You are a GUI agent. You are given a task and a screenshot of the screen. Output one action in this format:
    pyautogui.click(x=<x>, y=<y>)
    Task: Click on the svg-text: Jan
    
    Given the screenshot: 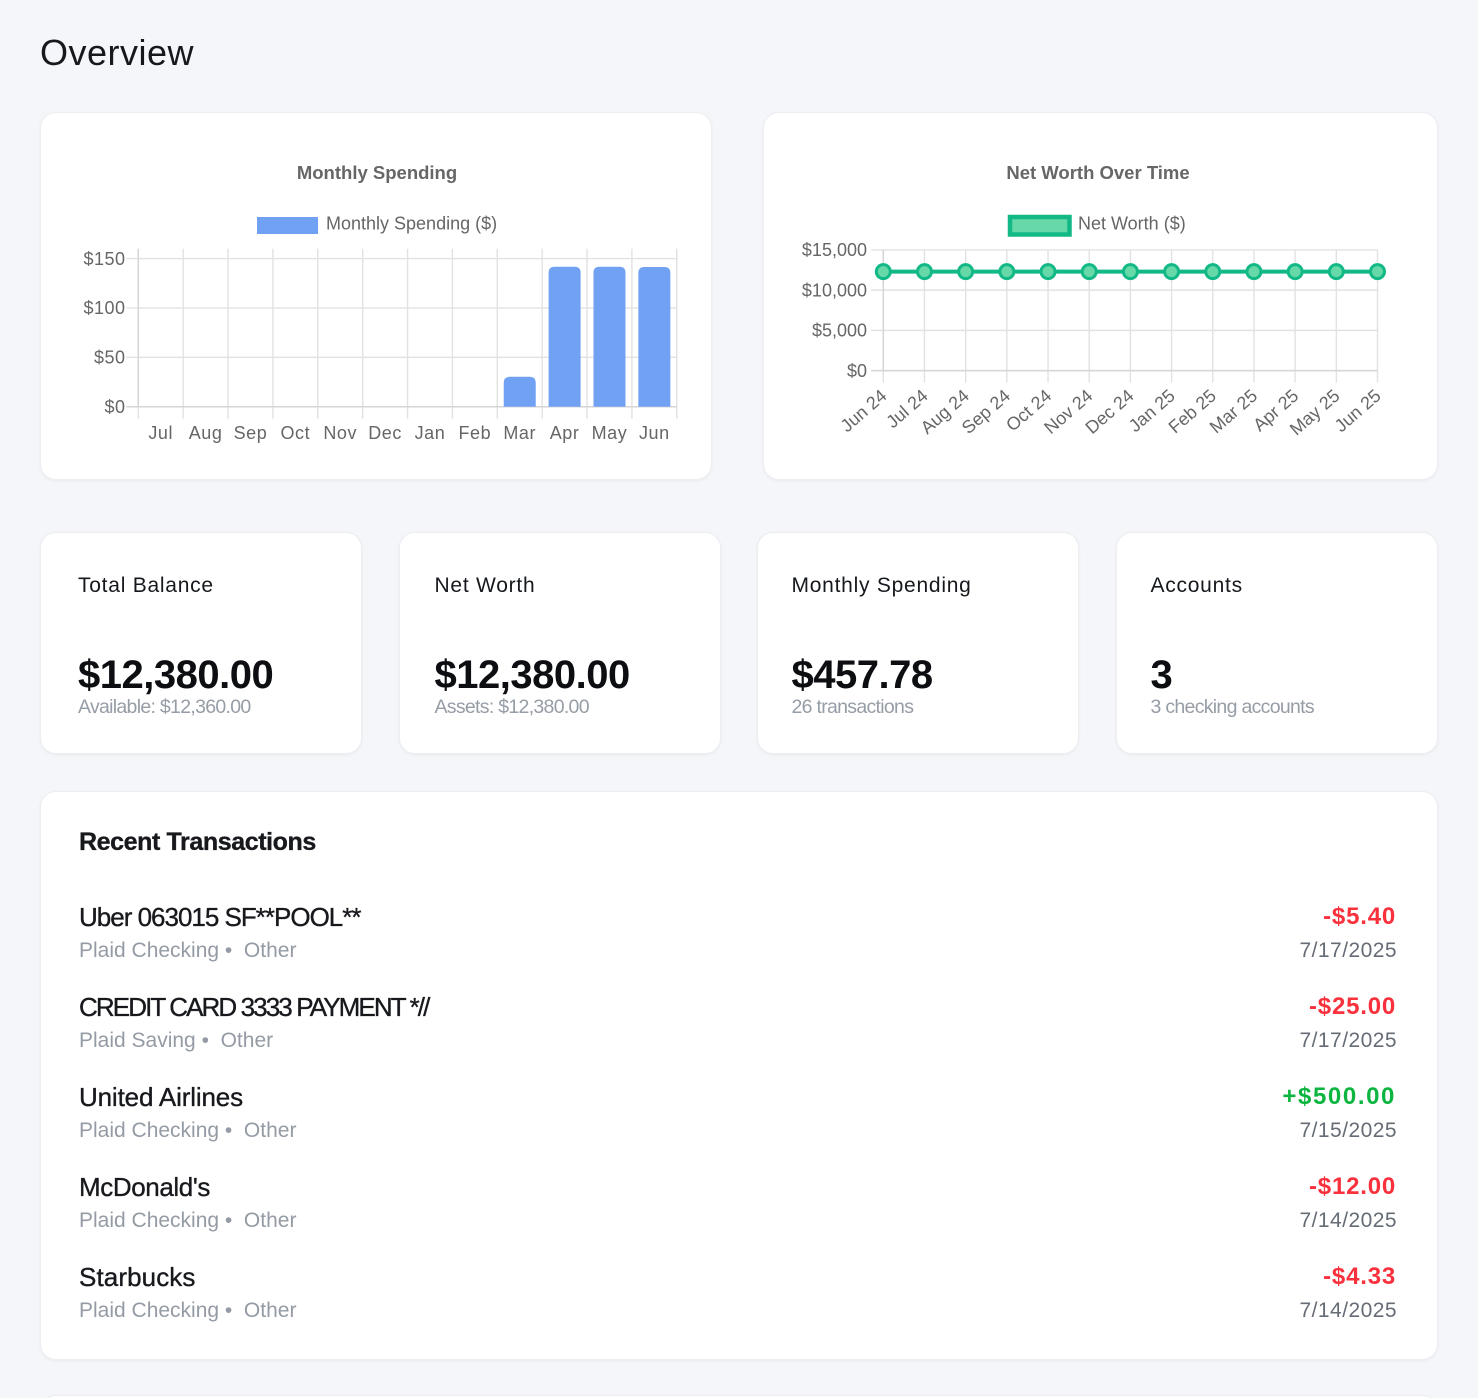 What is the action you would take?
    pyautogui.click(x=430, y=433)
    